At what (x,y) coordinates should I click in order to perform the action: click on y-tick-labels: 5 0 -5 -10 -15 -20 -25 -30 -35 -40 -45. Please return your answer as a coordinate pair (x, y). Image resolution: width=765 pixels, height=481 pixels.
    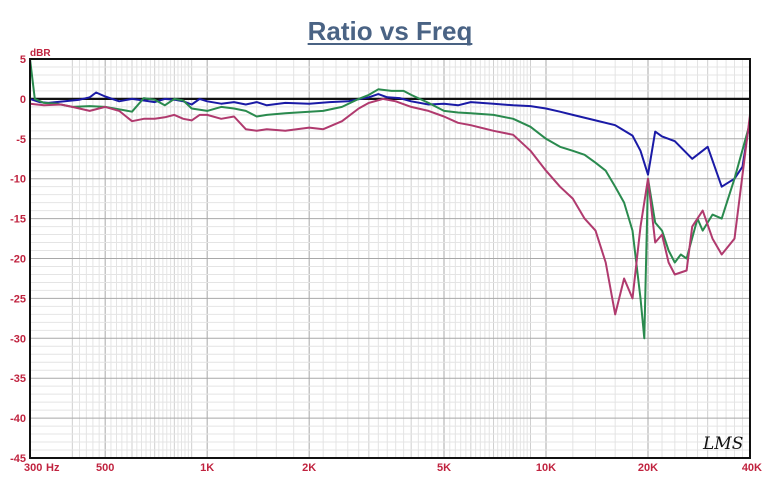
    Looking at the image, I should click on (18, 259).